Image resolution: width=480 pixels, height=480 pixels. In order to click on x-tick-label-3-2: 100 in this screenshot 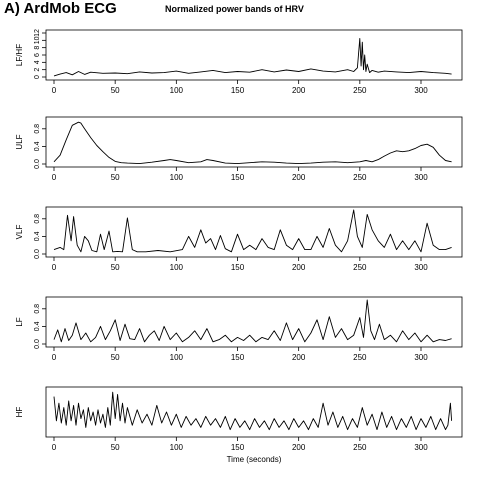, I will do `click(177, 357)`.